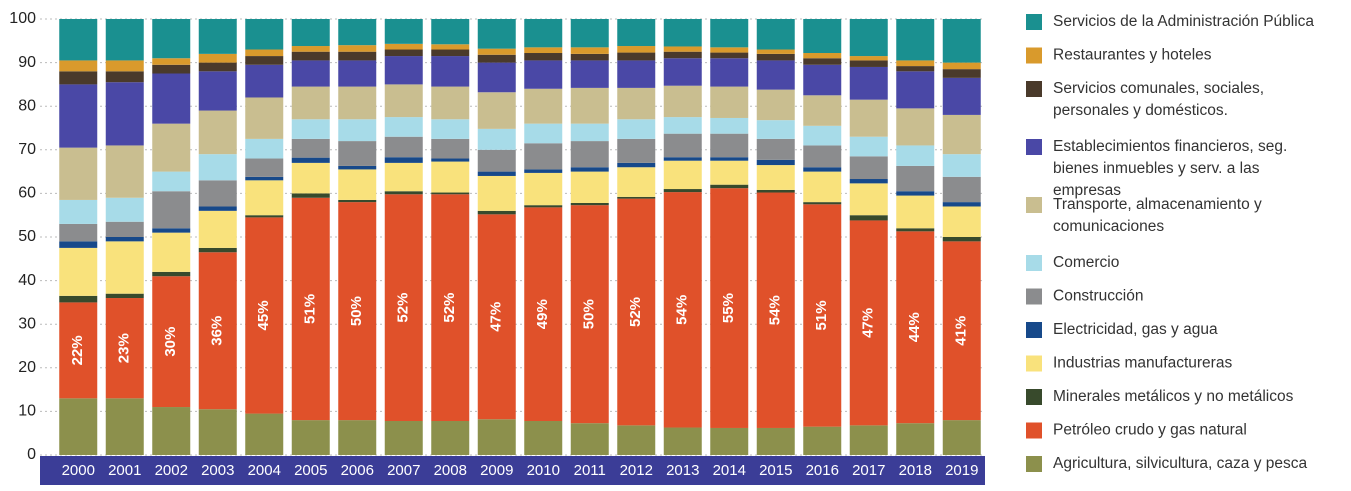 The height and width of the screenshot is (491, 1351). I want to click on y-tick-label: 70, so click(27, 149).